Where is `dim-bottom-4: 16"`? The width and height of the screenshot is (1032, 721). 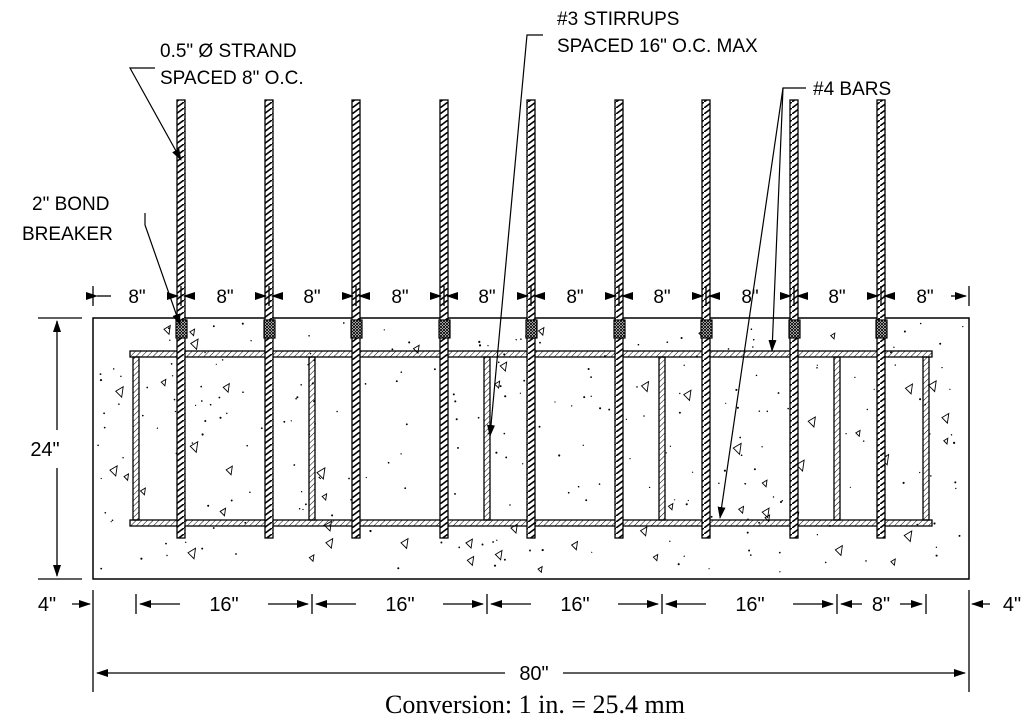
dim-bottom-4: 16" is located at coordinates (749, 605).